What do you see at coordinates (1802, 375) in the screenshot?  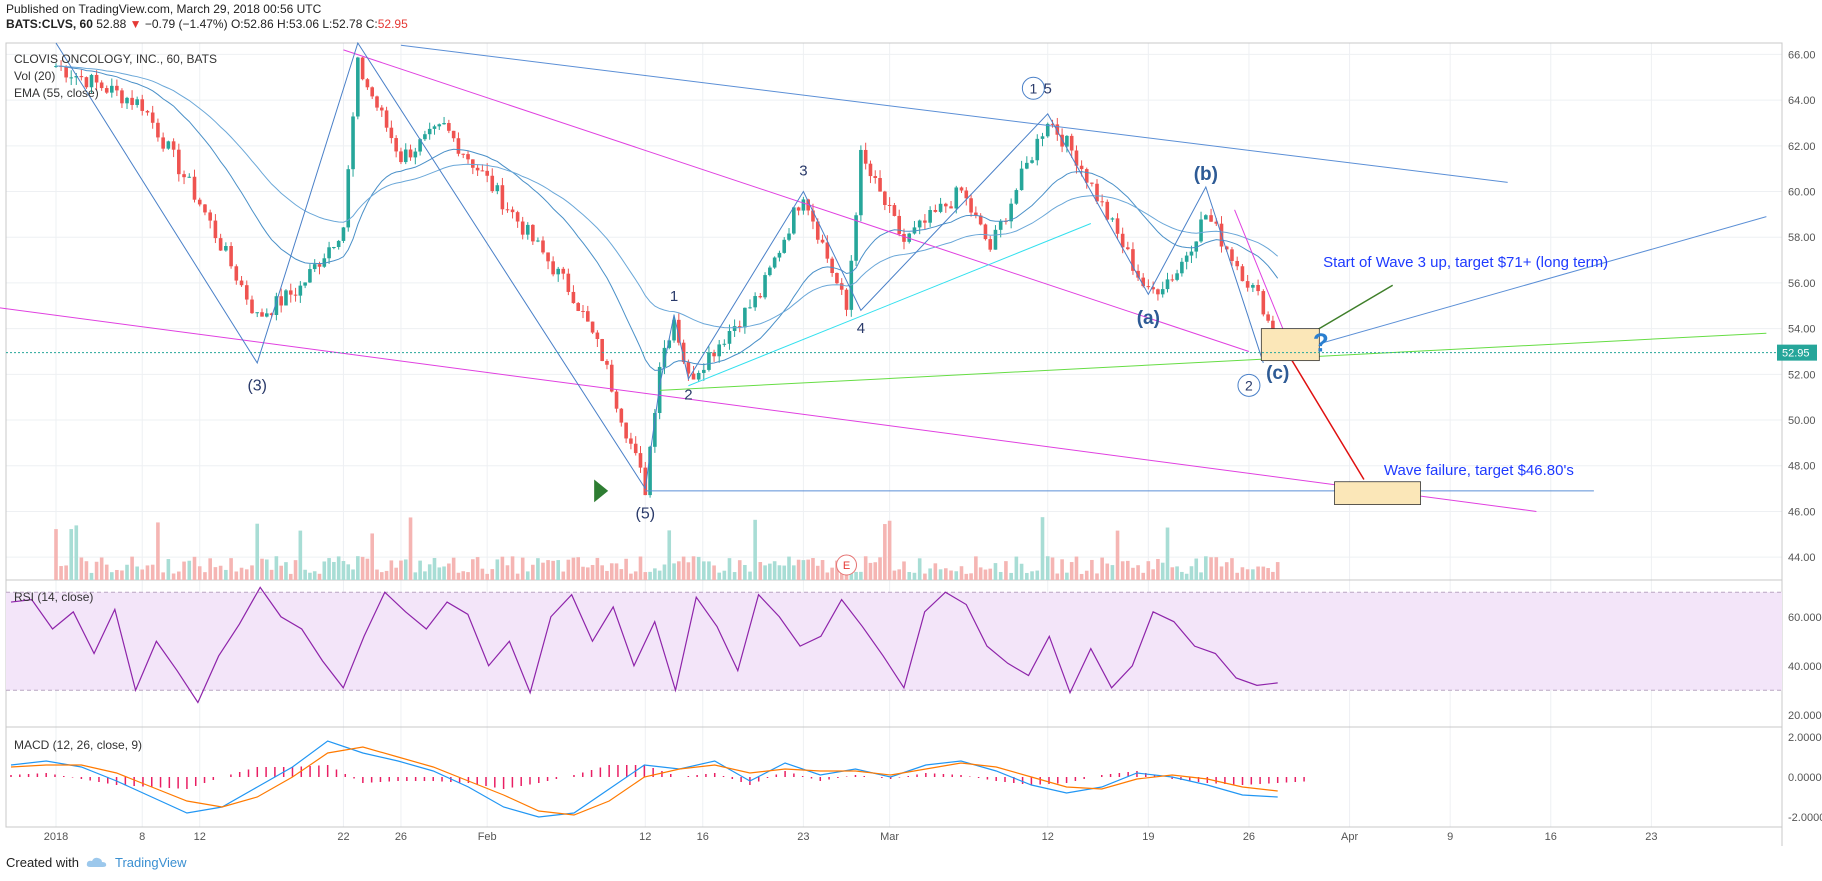 I see `y-tick-label: 52.00` at bounding box center [1802, 375].